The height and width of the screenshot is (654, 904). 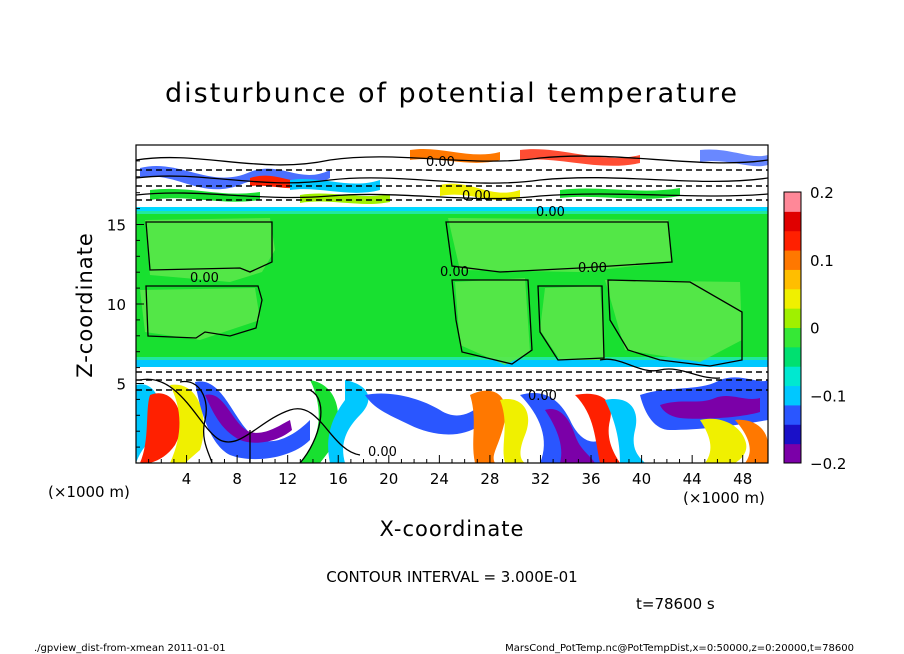 I want to click on x-tick-label: 32, so click(x=540, y=479).